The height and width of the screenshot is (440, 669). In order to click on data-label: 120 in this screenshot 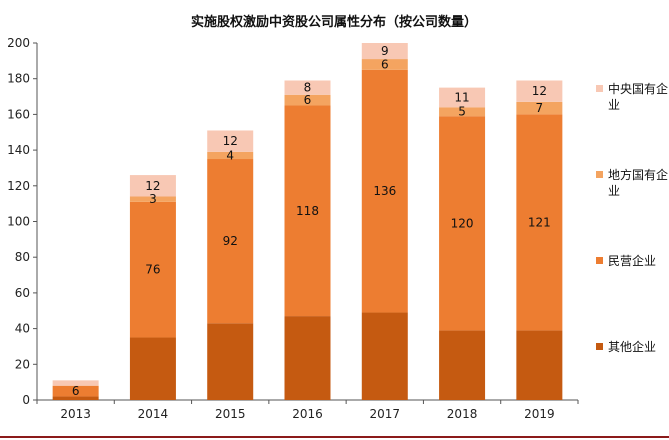, I will do `click(462, 223)`.